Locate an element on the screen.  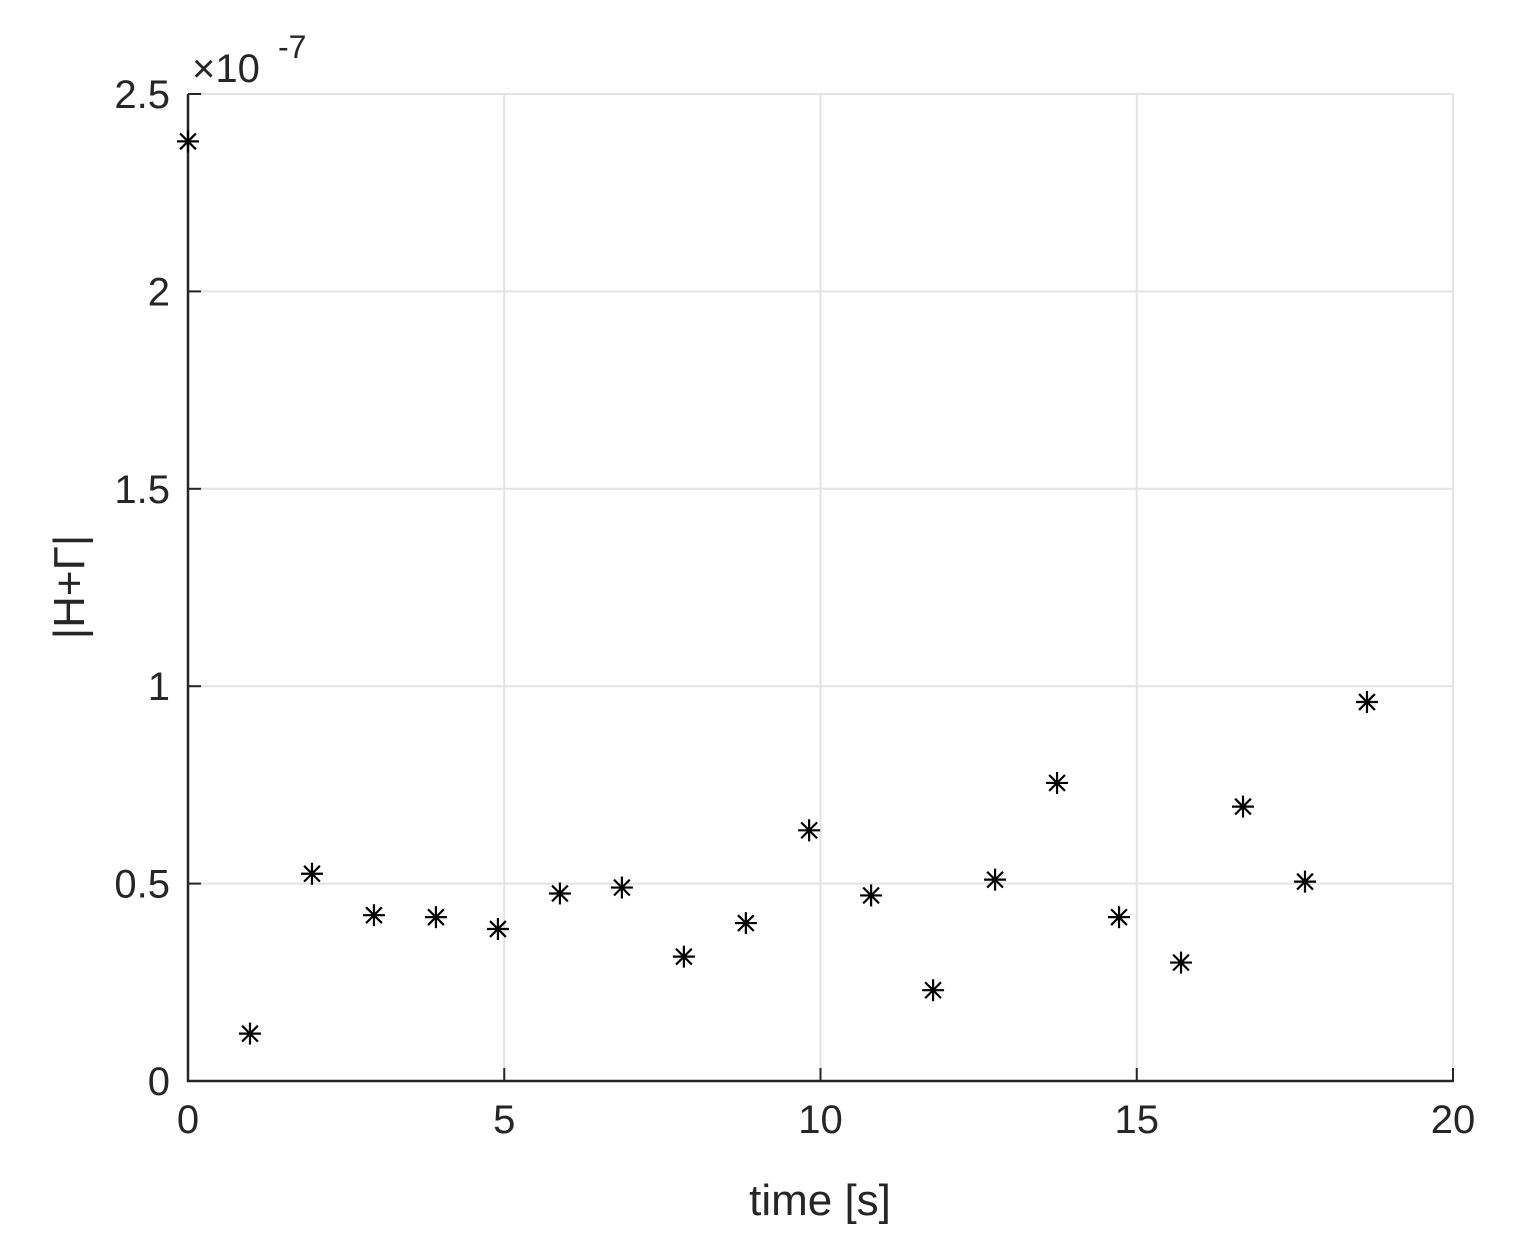
y-tick-label: 0 is located at coordinates (159, 1082).